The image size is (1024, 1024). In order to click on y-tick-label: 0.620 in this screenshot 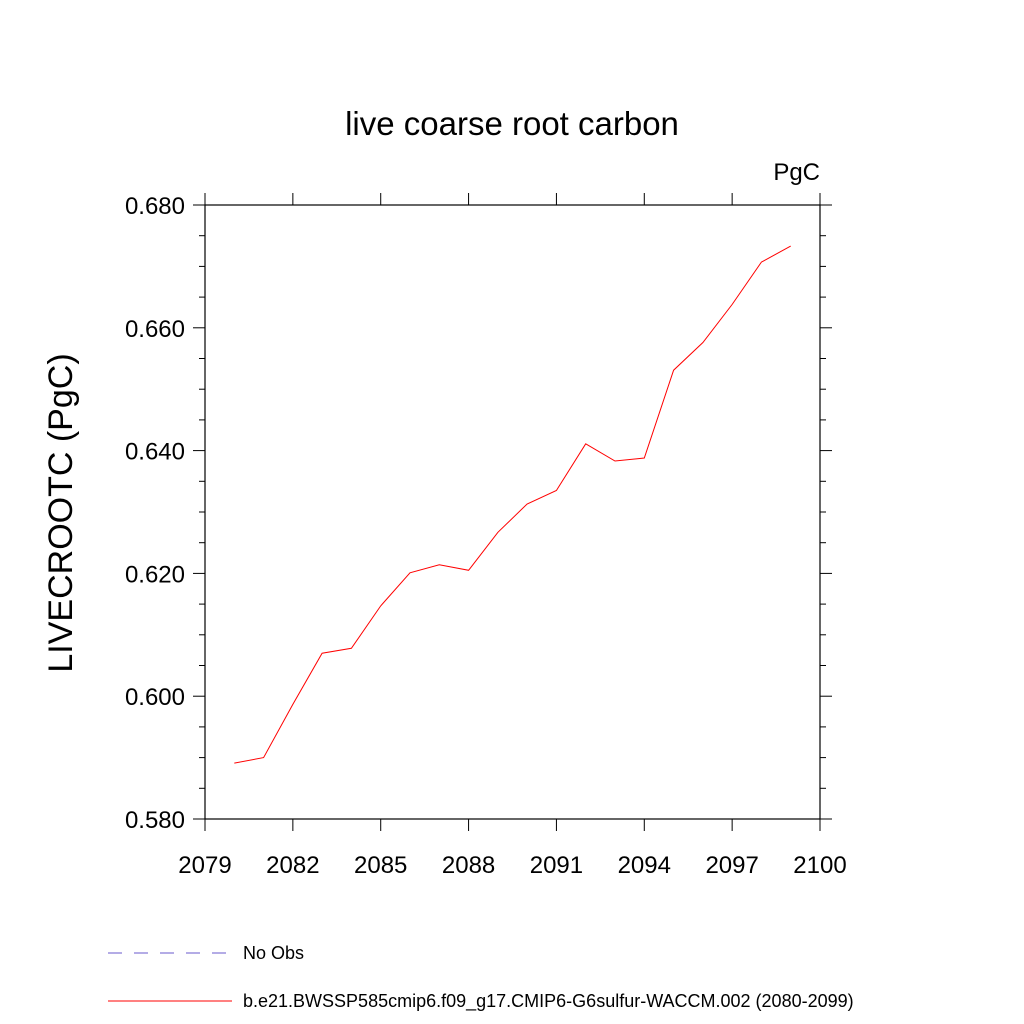, I will do `click(155, 574)`.